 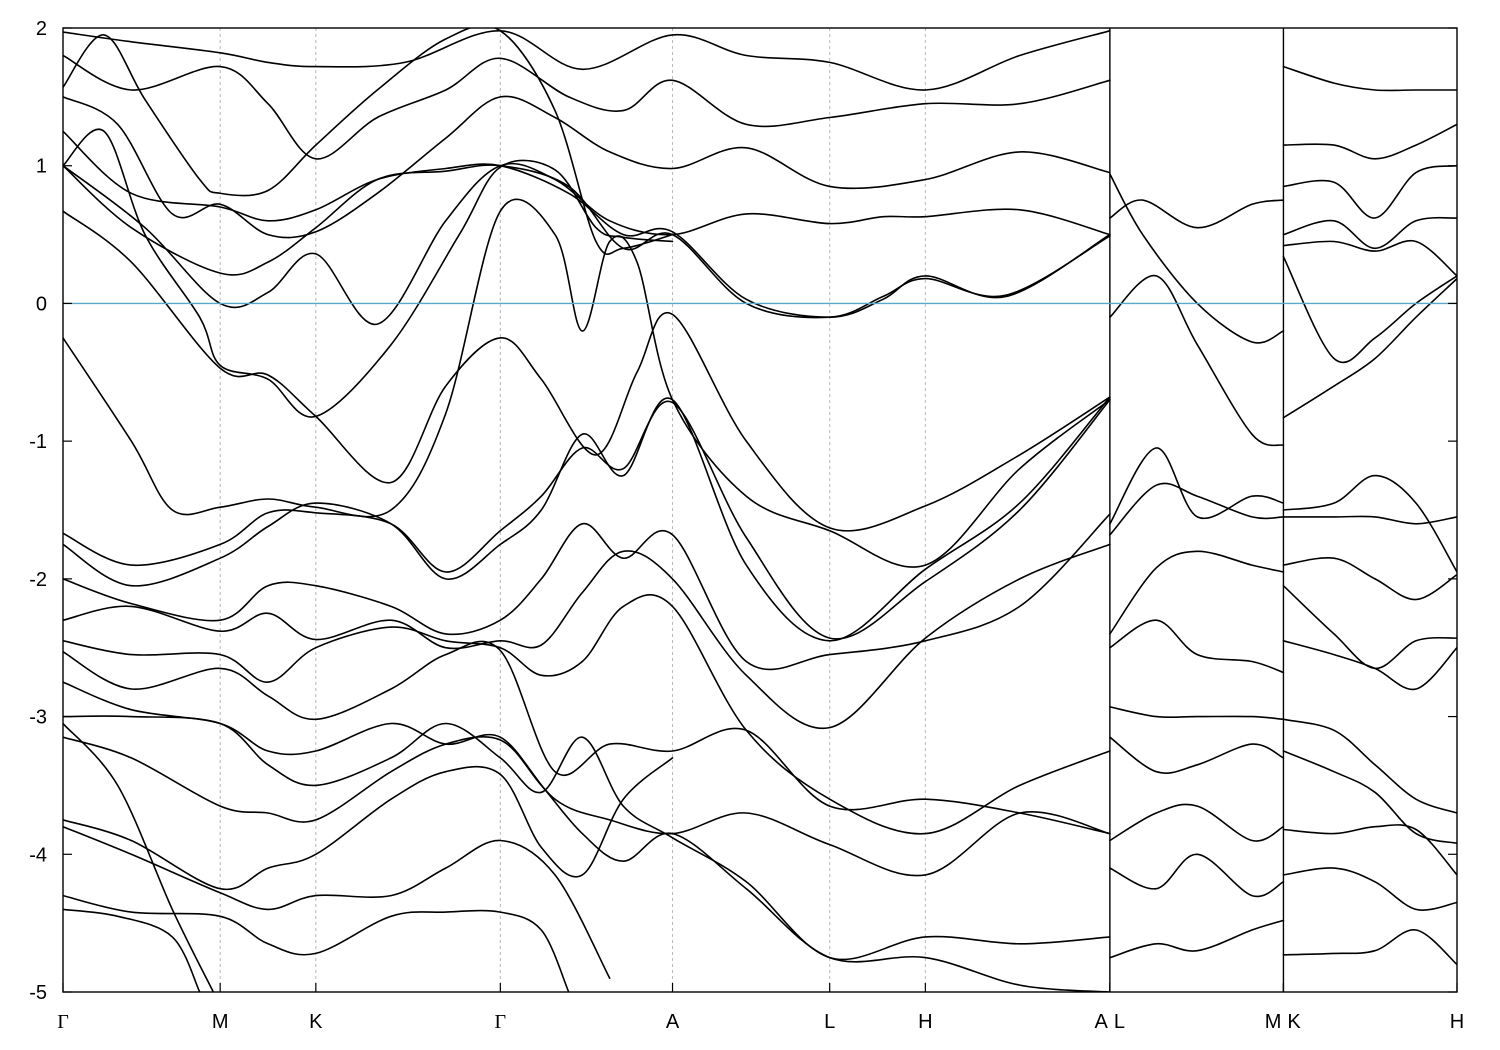 What do you see at coordinates (38, 580) in the screenshot?
I see `y-tick-label: -2` at bounding box center [38, 580].